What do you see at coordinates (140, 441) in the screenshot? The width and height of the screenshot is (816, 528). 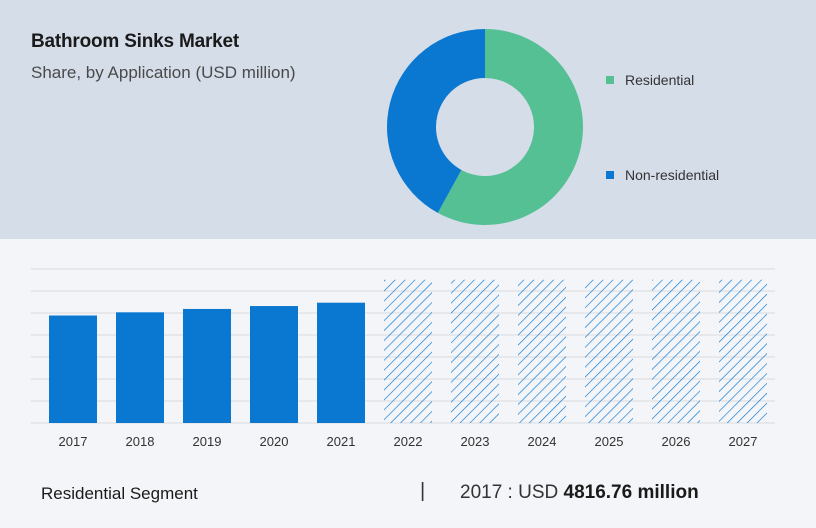 I see `x-tick-label: 2018` at bounding box center [140, 441].